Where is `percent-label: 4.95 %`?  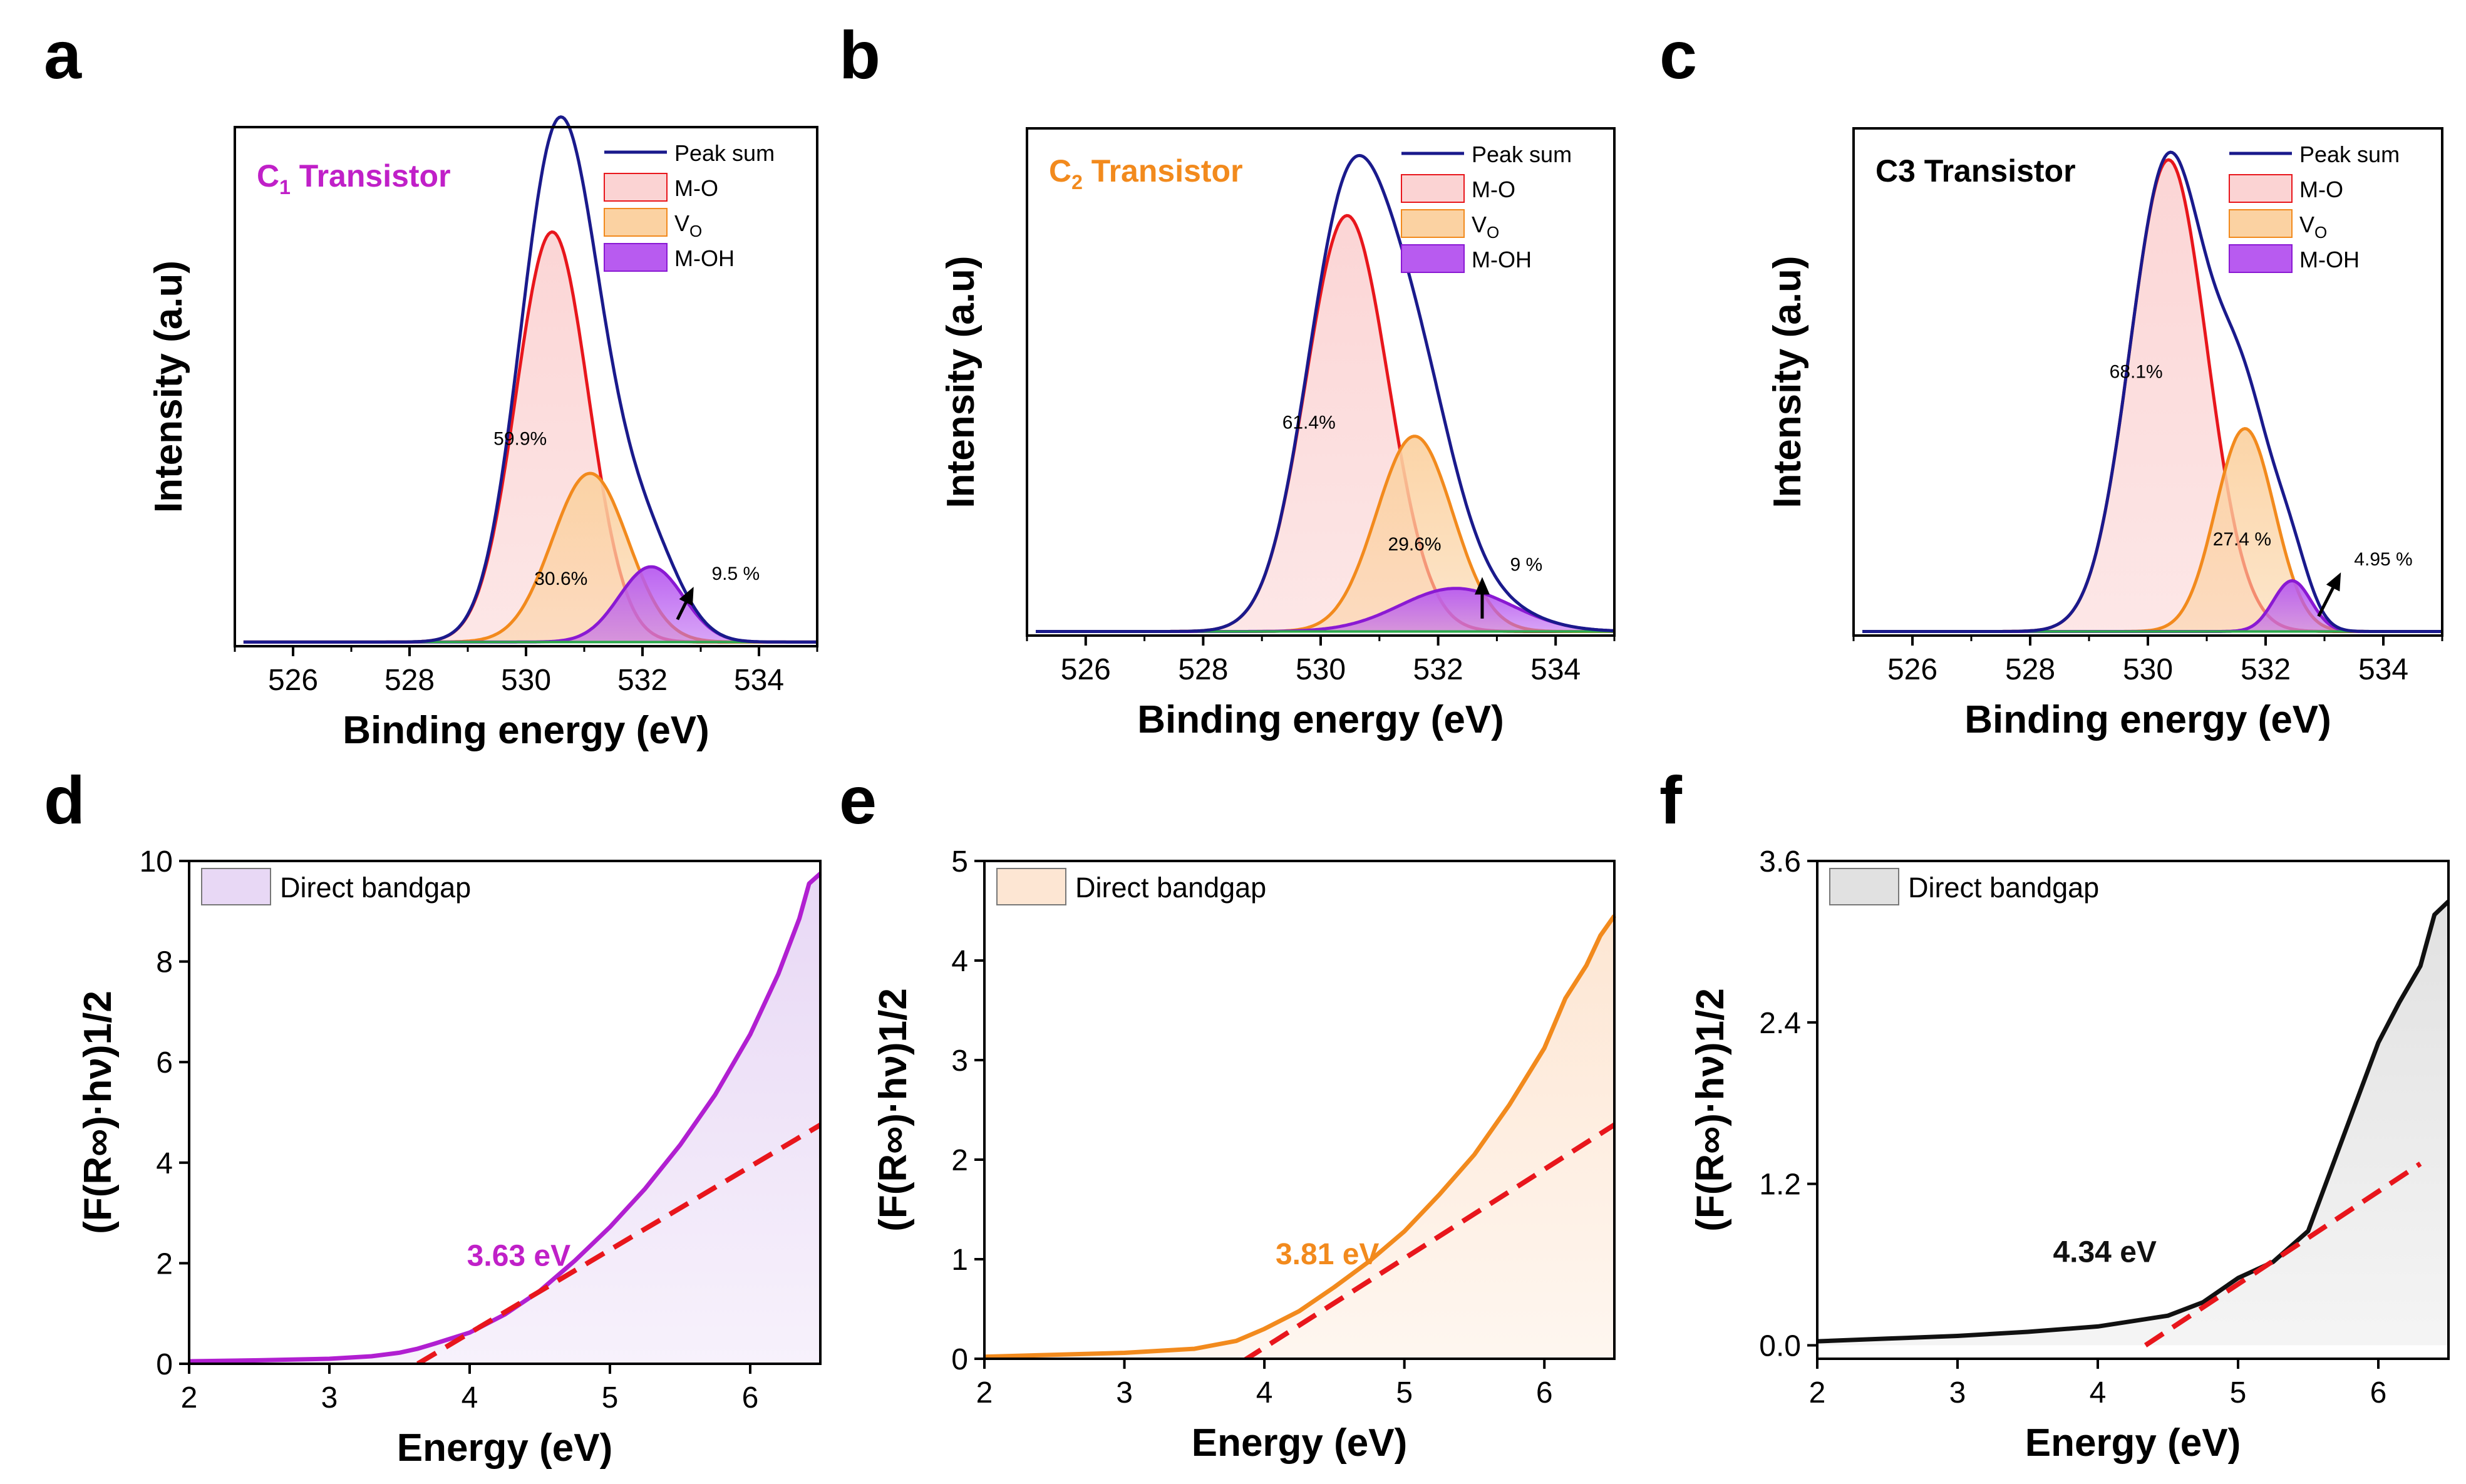 percent-label: 4.95 % is located at coordinates (2383, 559).